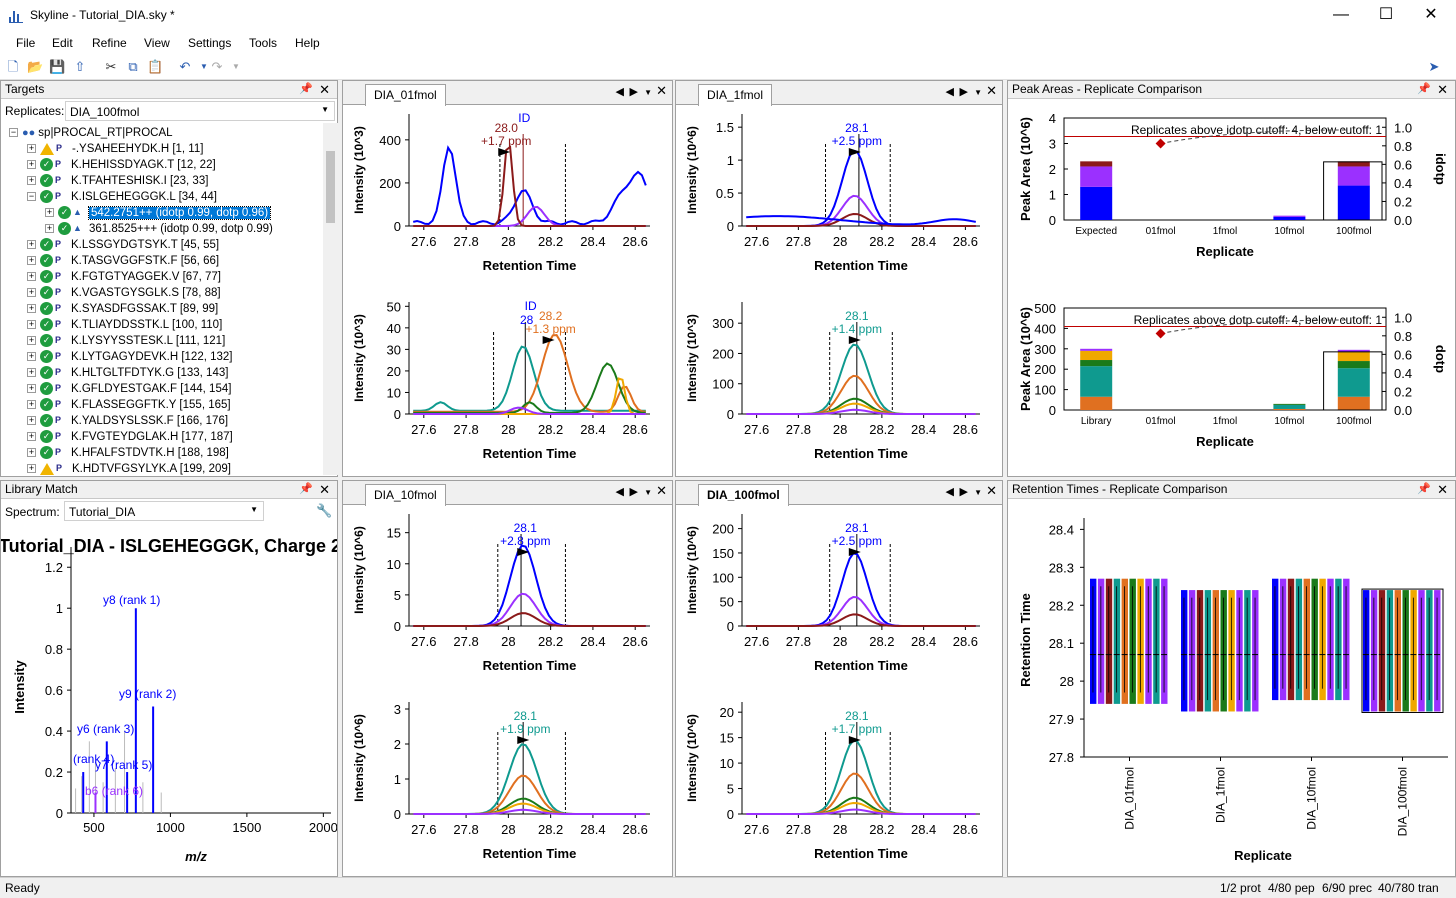  What do you see at coordinates (743, 495) in the screenshot?
I see `tab-dia-100fmol: DIA_100fmol` at bounding box center [743, 495].